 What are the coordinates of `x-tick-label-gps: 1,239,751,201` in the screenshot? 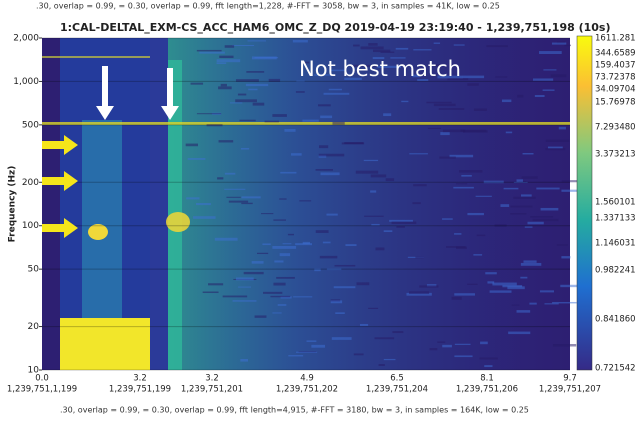 It's located at (212, 390).